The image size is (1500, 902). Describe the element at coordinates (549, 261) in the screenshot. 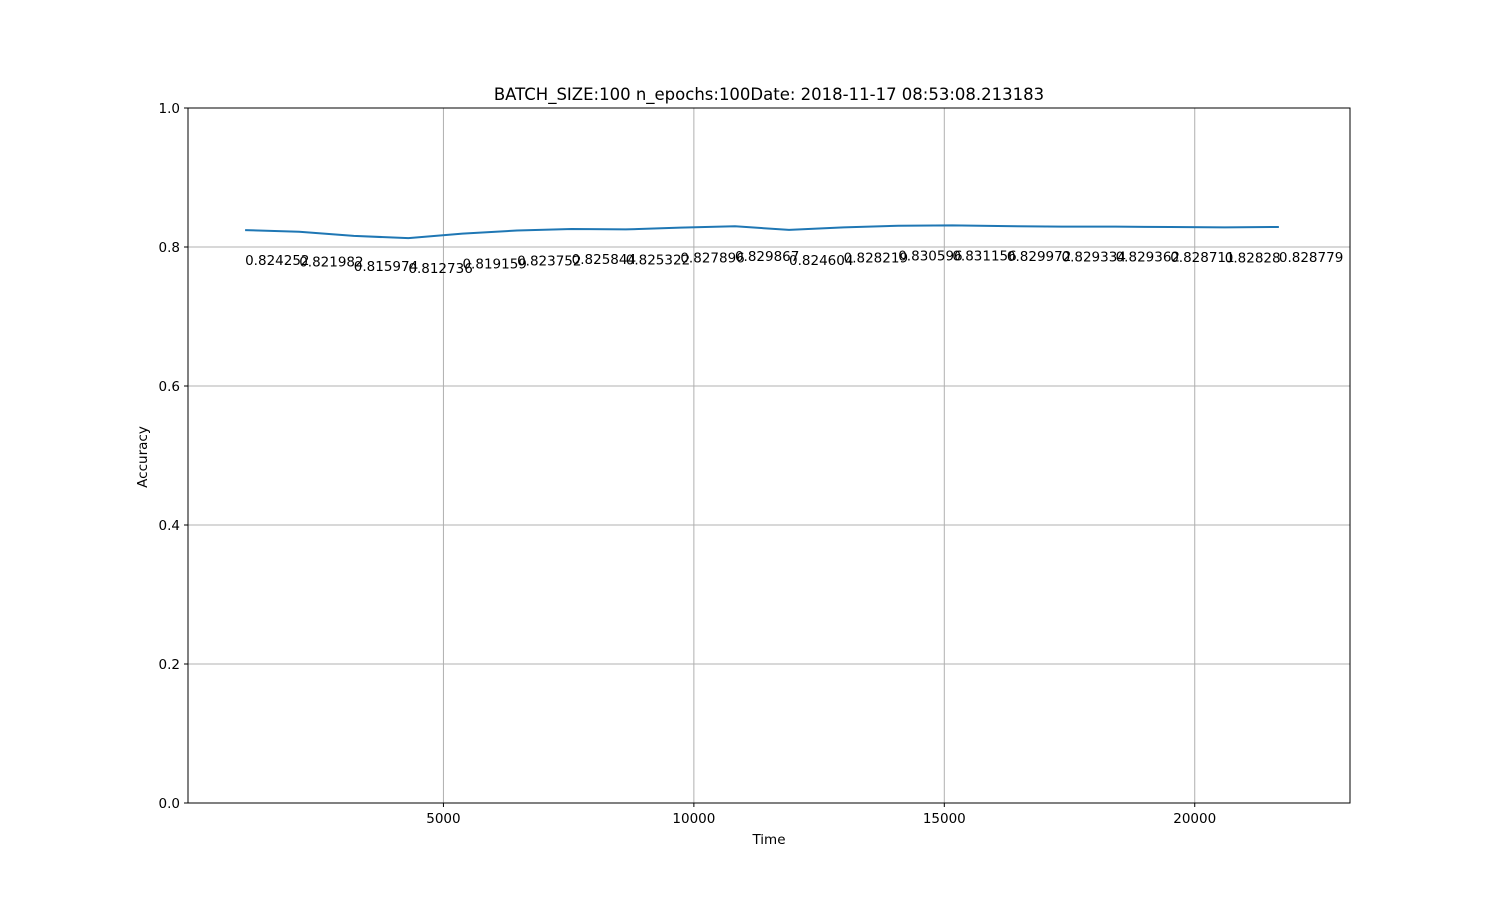

I see `data-label: 0.823752` at that location.